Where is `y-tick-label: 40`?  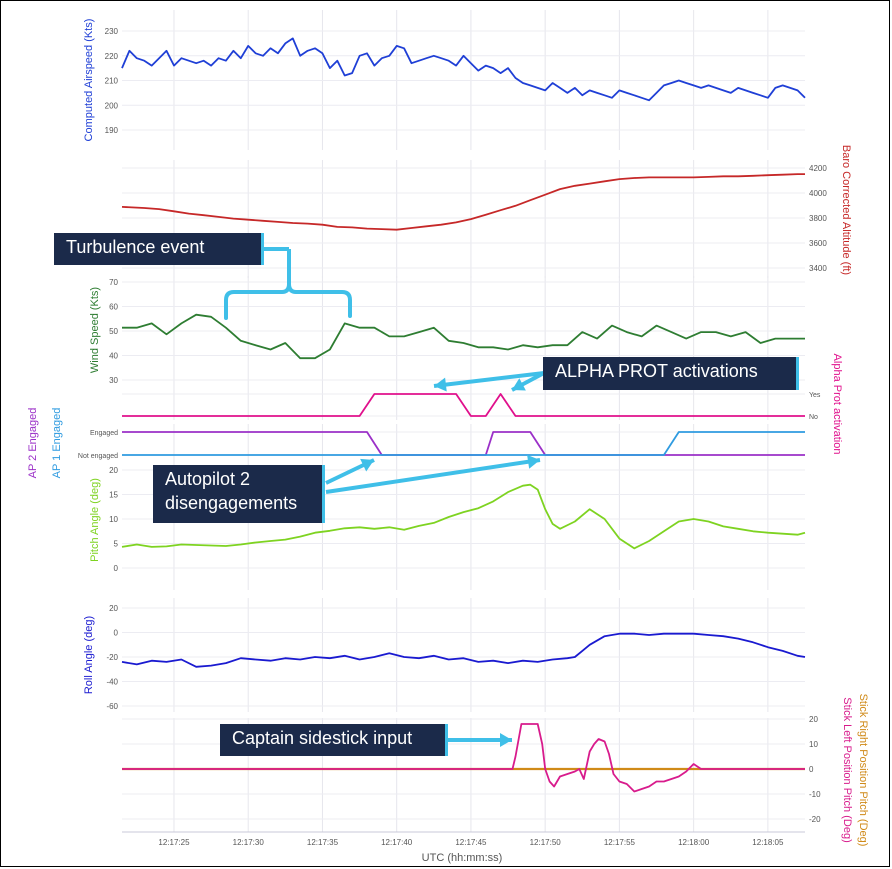
y-tick-label: 40 is located at coordinates (113, 356).